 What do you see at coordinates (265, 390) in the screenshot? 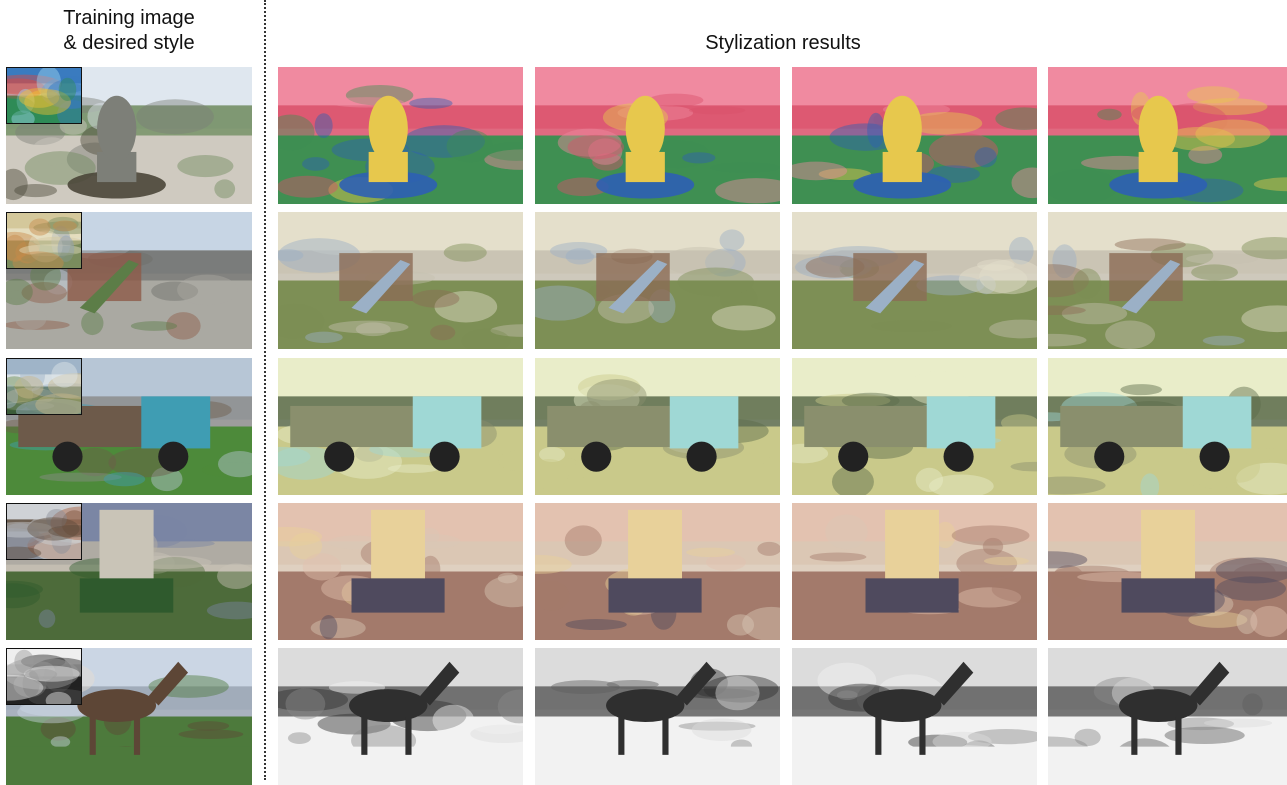
I see `column-divider` at bounding box center [265, 390].